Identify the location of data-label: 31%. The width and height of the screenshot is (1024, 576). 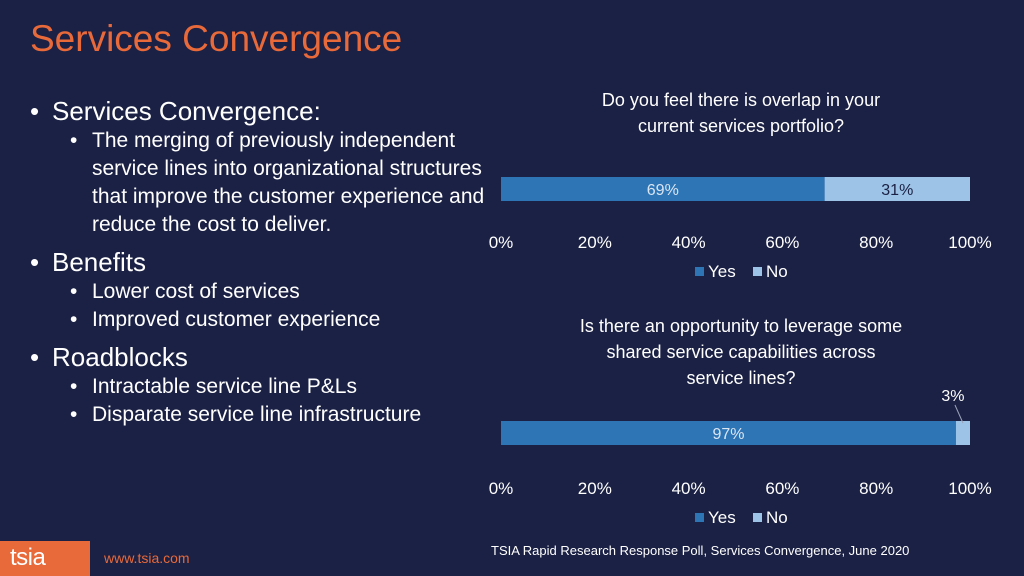
(897, 190).